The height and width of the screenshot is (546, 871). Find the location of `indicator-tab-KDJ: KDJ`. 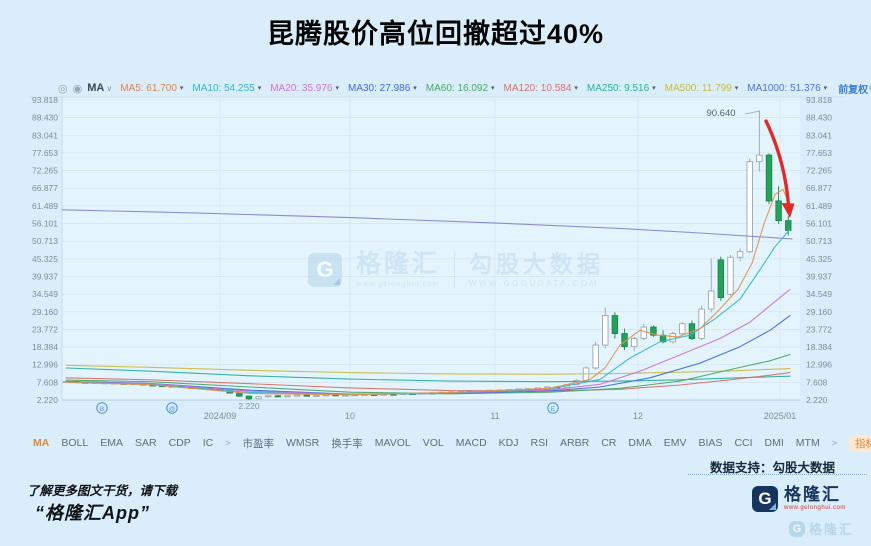

indicator-tab-KDJ: KDJ is located at coordinates (508, 443).